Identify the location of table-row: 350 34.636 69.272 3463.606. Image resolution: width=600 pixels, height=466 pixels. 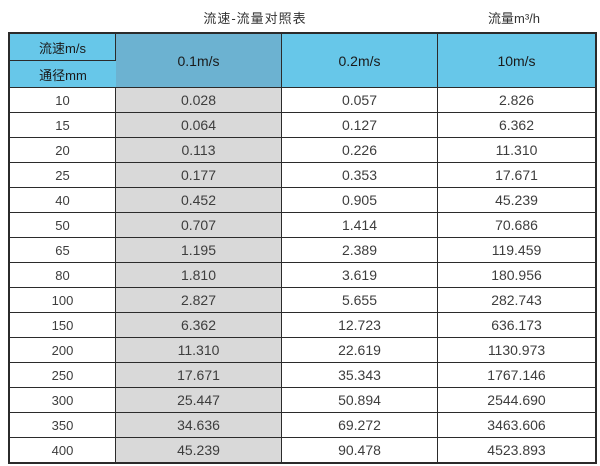
(302, 425).